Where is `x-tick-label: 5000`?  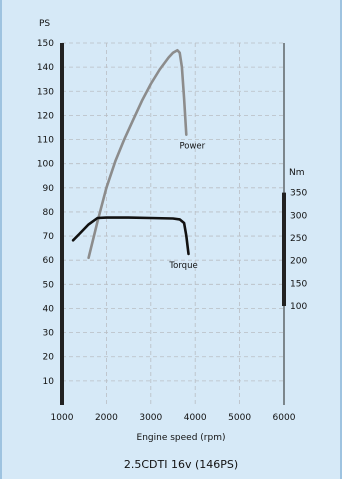 x-tick-label: 5000 is located at coordinates (239, 418).